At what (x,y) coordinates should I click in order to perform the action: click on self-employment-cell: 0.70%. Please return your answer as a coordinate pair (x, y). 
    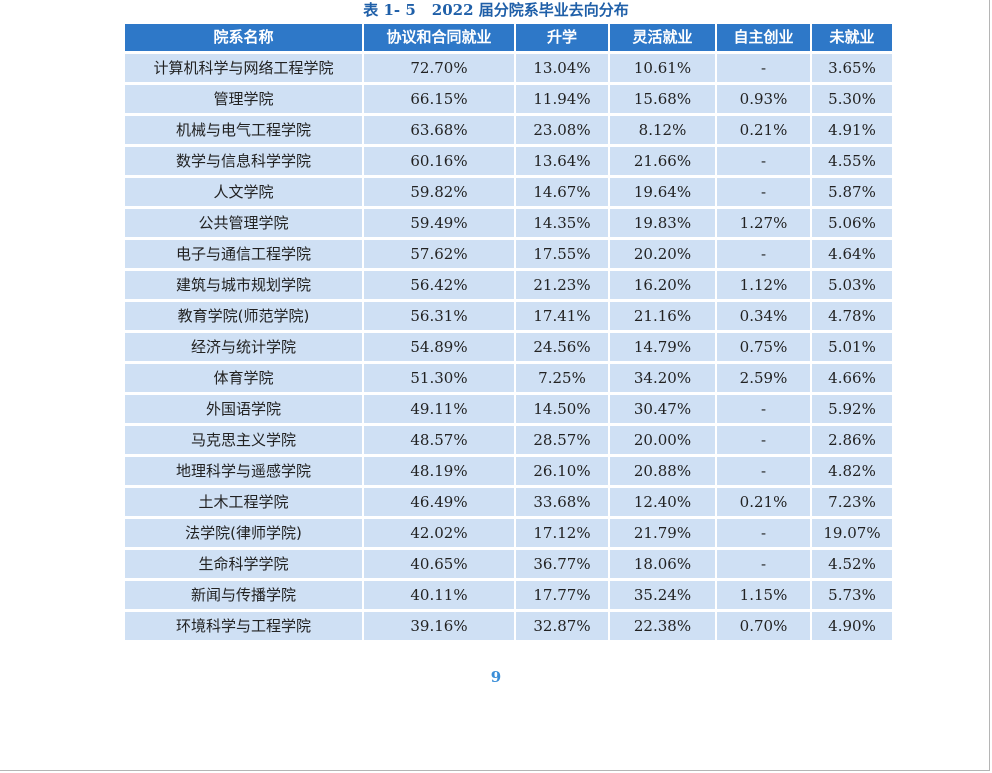
    Looking at the image, I should click on (763, 626).